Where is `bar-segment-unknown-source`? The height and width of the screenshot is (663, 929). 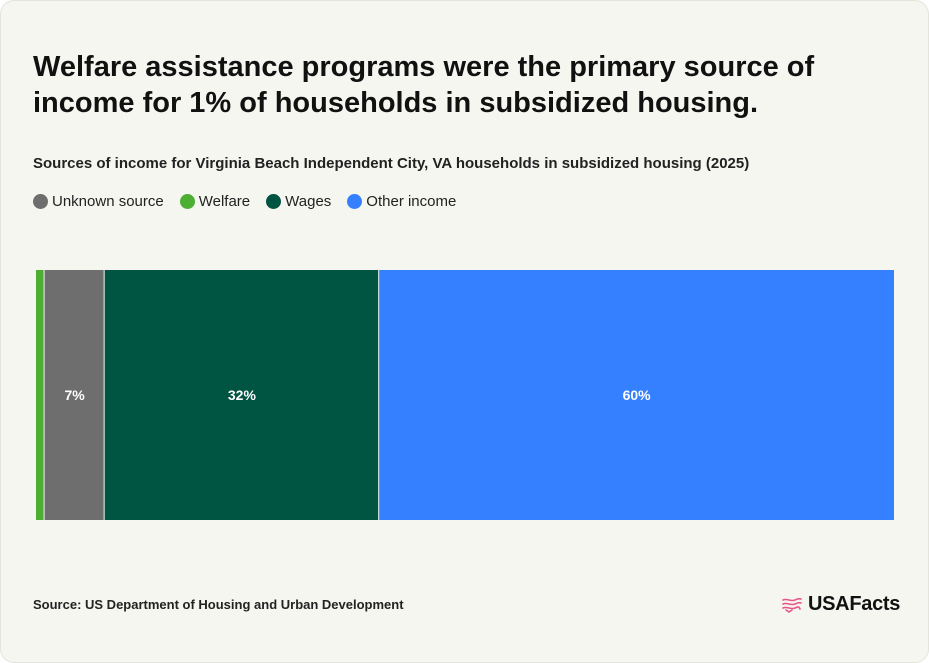
bar-segment-unknown-source is located at coordinates (74, 395).